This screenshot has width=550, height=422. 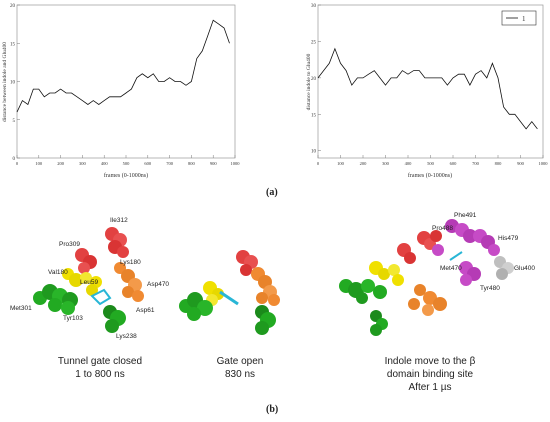 I want to click on chart-left-ytick-label-4: 20, so click(x=13, y=6).